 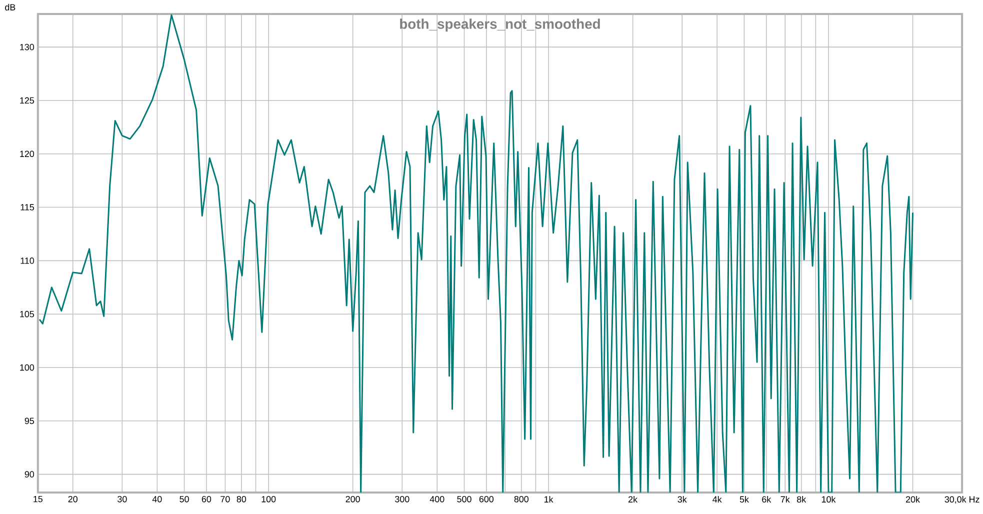 I want to click on x-tick-label: 800, so click(x=521, y=499).